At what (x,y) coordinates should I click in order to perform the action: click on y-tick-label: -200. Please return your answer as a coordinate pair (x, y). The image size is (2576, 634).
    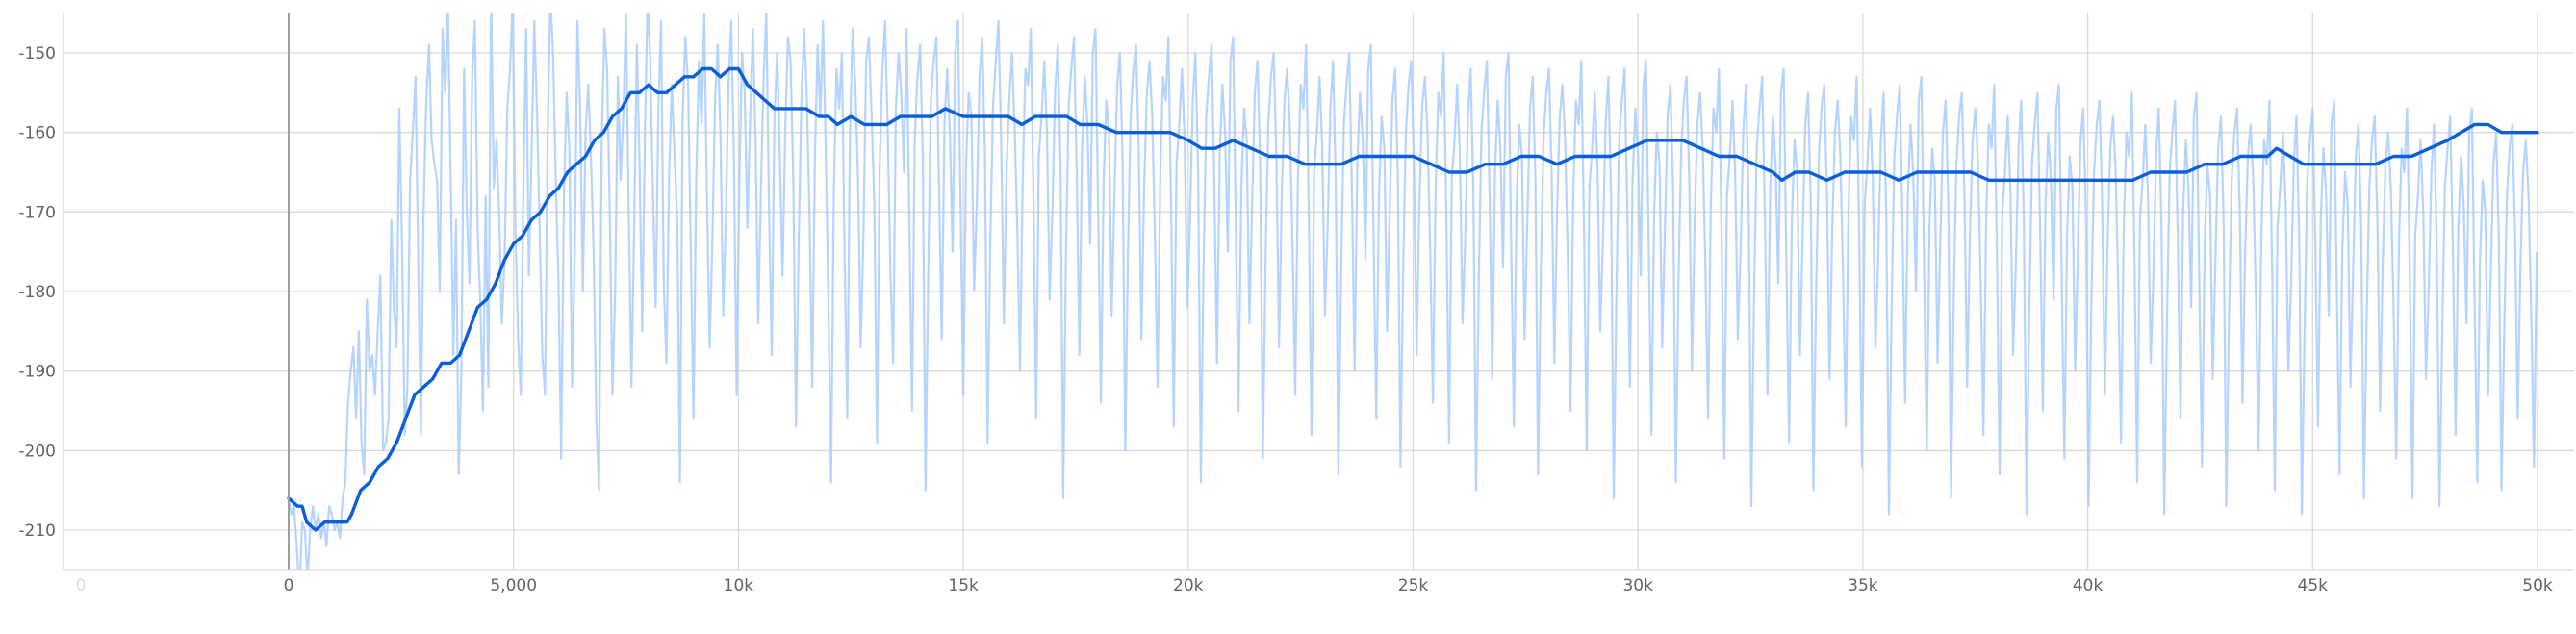
    Looking at the image, I should click on (37, 451).